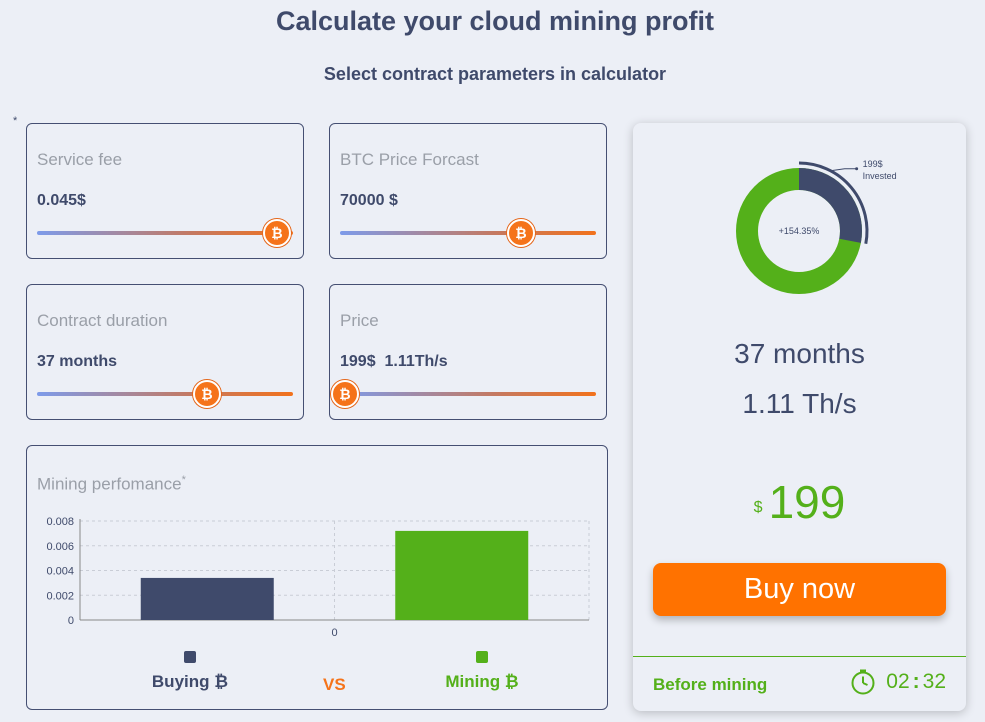 This screenshot has width=985, height=722. I want to click on timer-minutes: 02, so click(898, 681).